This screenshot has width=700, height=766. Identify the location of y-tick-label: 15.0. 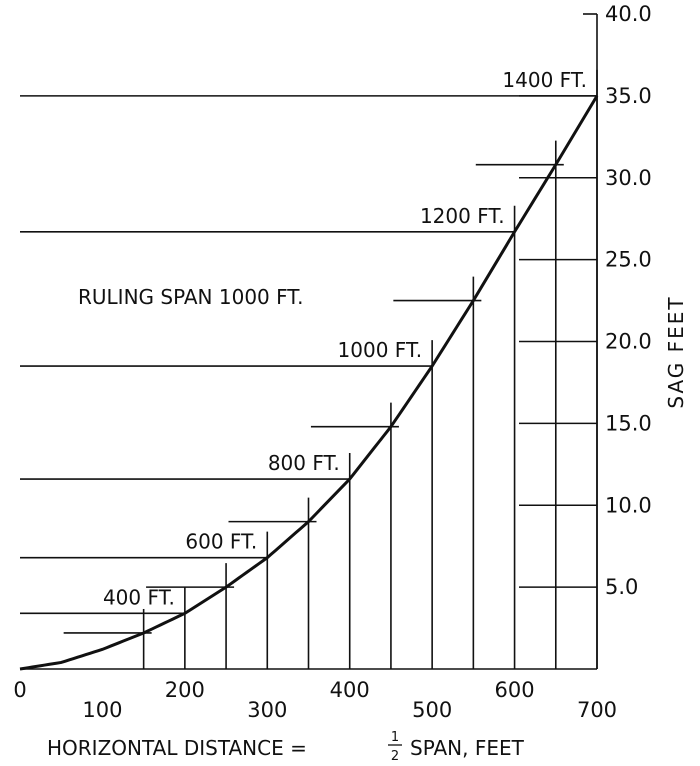
(628, 423).